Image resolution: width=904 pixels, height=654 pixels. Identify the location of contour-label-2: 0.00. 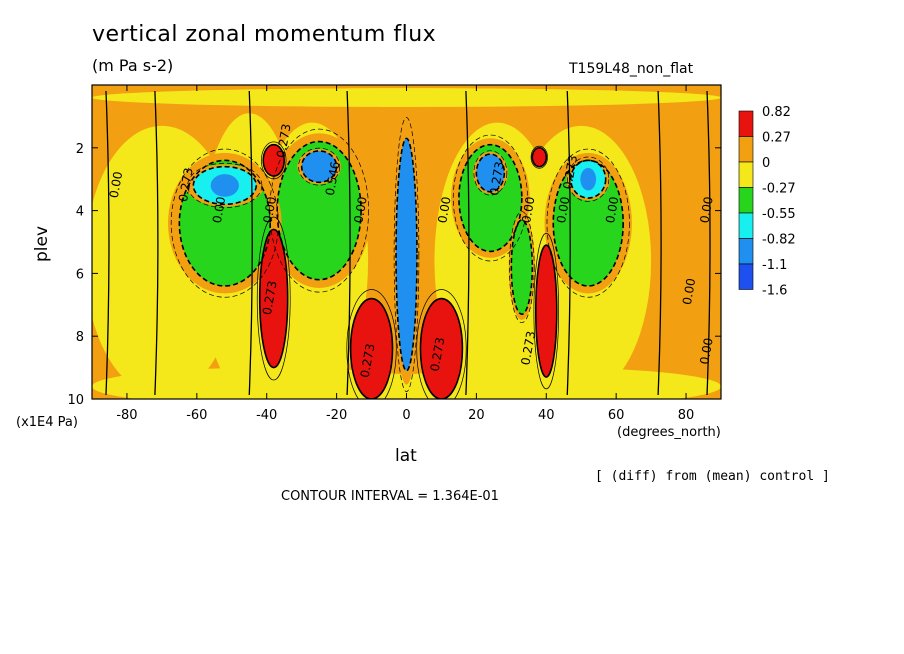
(270, 210).